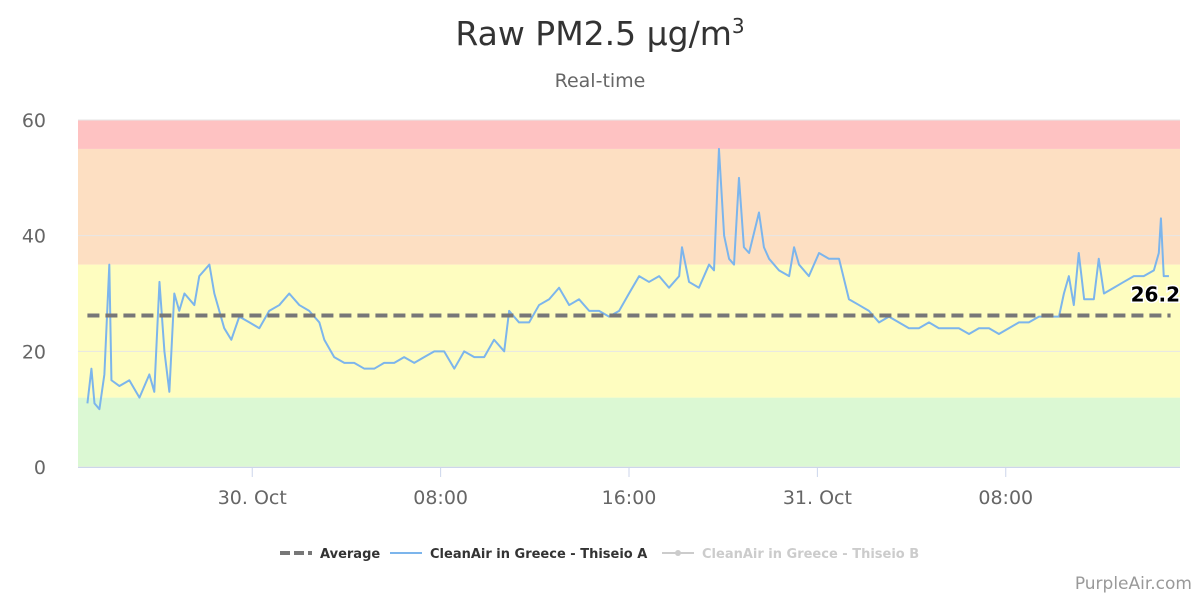 The image size is (1200, 600). I want to click on x-tick-label: 30. Oct, so click(252, 498).